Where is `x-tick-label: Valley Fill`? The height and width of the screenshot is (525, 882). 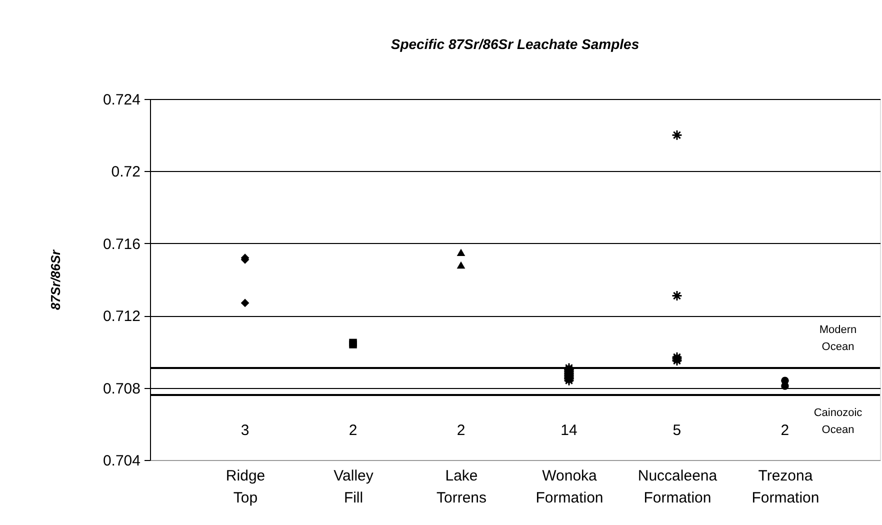 x-tick-label: Valley Fill is located at coordinates (354, 487).